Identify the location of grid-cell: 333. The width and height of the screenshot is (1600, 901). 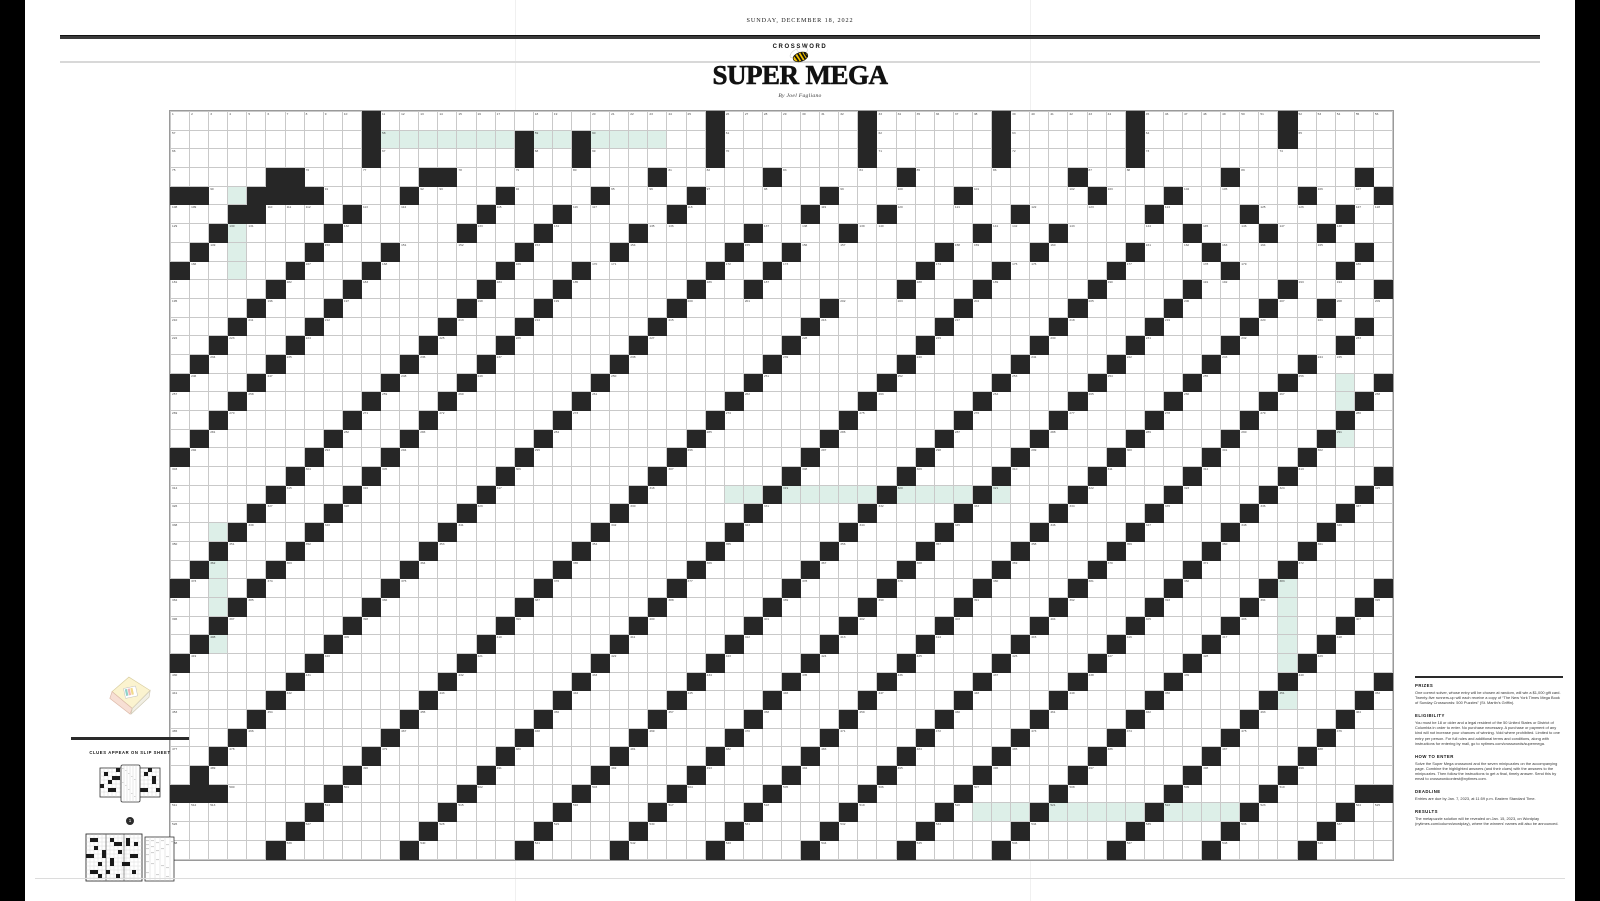
(982, 513).